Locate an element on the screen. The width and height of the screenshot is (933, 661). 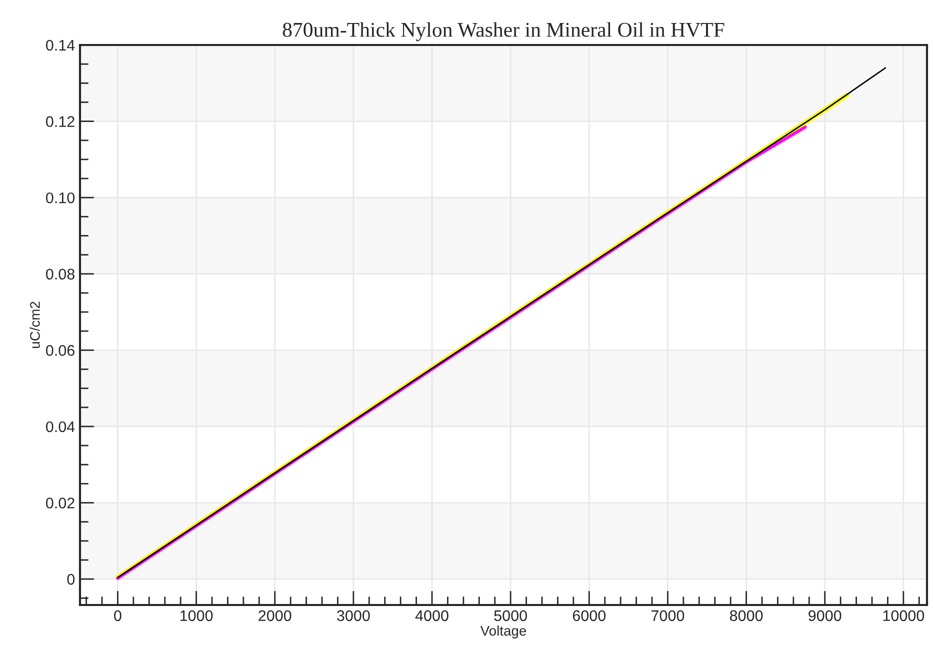
y-tick-label: 0.06 is located at coordinates (60, 350).